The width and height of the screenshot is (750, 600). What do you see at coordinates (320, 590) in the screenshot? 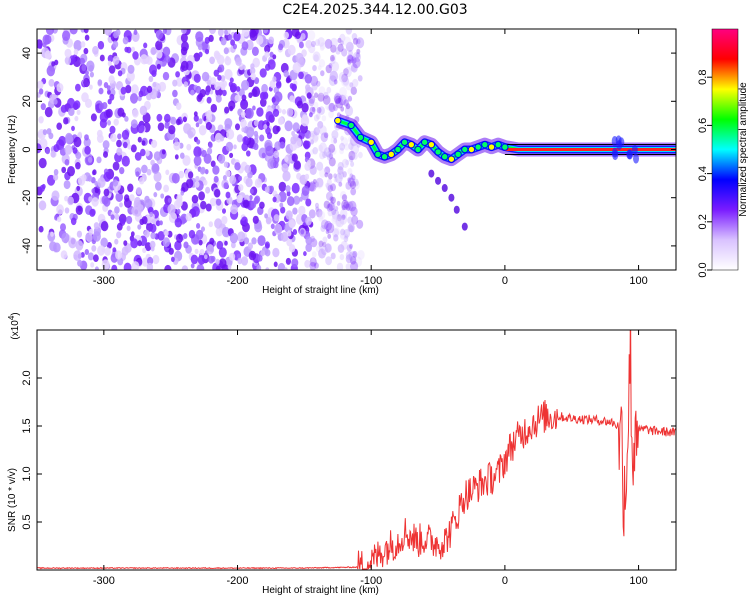
I see `bottom-x-axis-label: Height of straight line (km)` at bounding box center [320, 590].